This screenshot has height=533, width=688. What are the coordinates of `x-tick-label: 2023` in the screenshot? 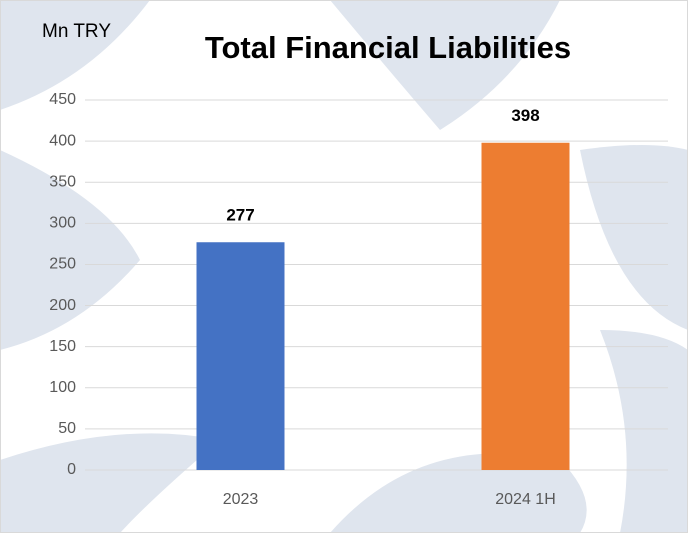 It's located at (241, 499).